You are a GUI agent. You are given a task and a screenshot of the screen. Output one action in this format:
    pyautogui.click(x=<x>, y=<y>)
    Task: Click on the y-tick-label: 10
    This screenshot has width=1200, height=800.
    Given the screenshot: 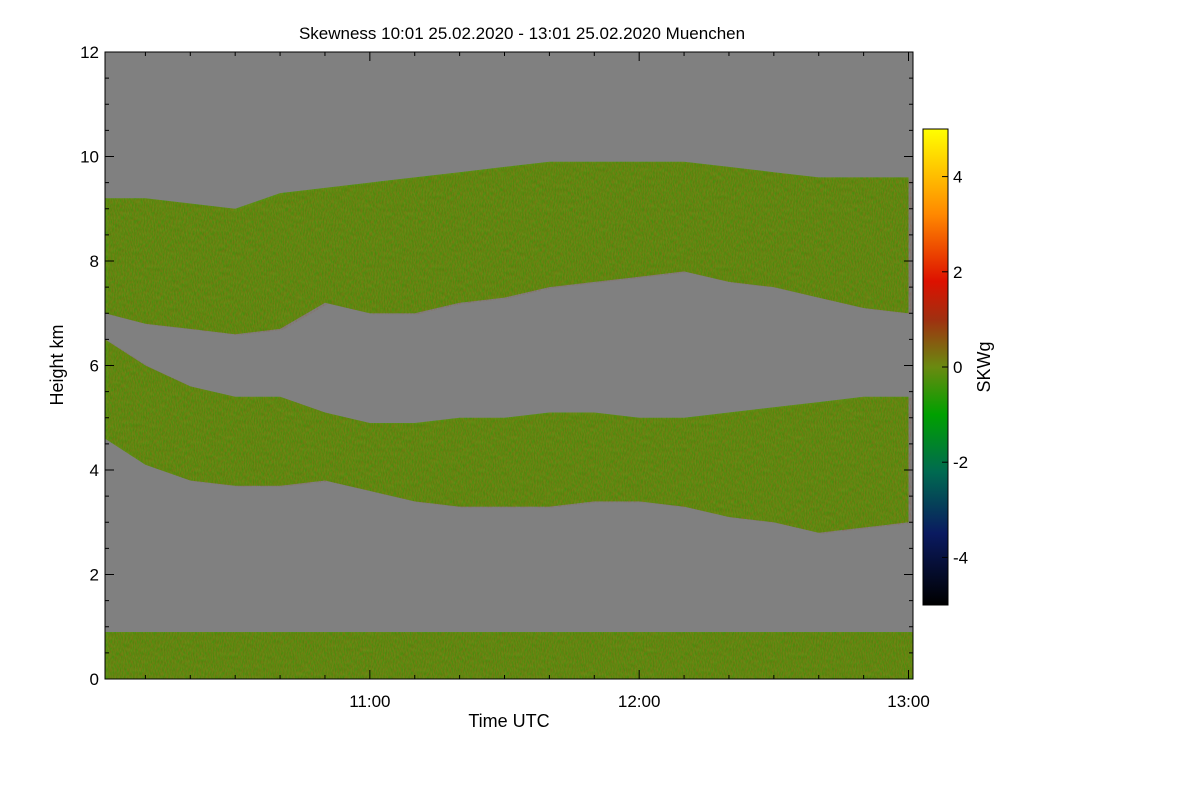 What is the action you would take?
    pyautogui.click(x=89, y=157)
    